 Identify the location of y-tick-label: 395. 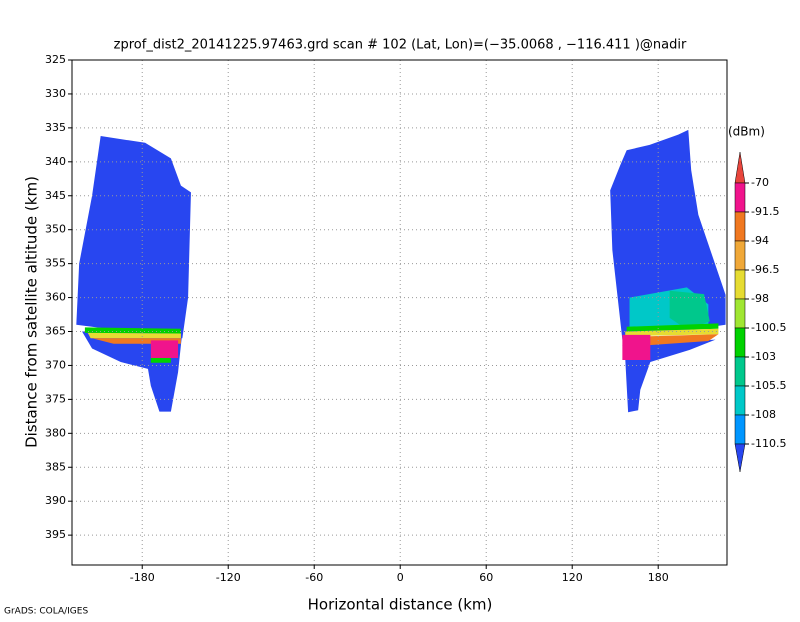
(55, 534).